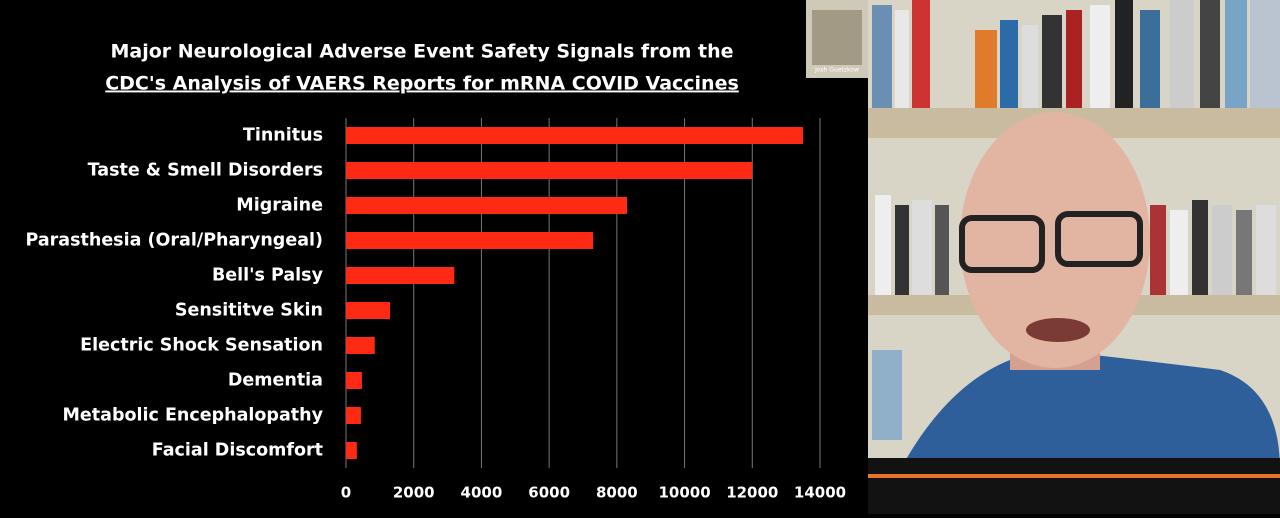  Describe the element at coordinates (249, 311) in the screenshot. I see `y-tick-label: Sensititve Skin` at that location.